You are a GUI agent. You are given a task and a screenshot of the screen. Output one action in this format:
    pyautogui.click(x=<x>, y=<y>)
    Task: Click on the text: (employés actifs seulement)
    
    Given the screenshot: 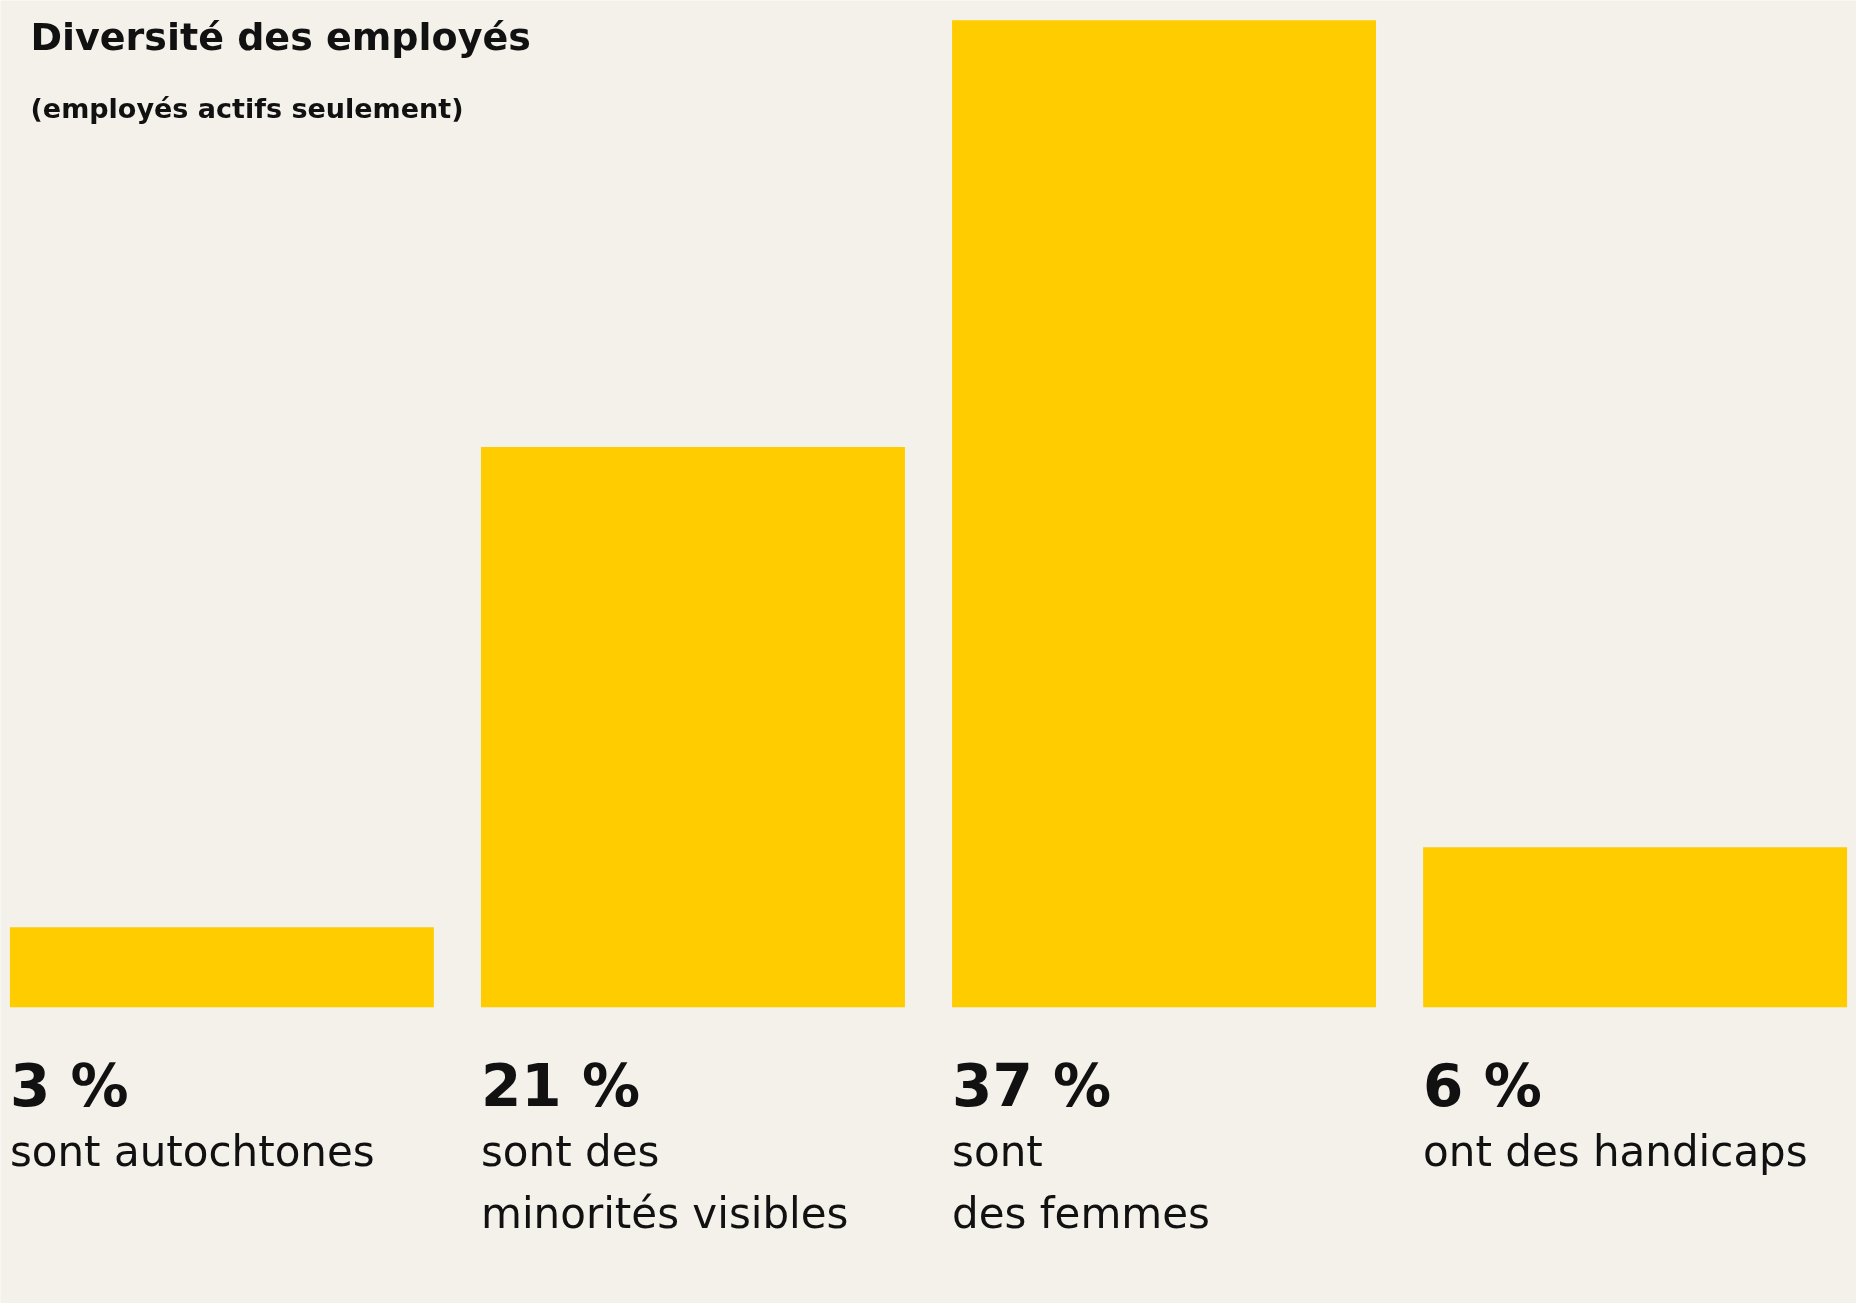 What is the action you would take?
    pyautogui.click(x=247, y=108)
    